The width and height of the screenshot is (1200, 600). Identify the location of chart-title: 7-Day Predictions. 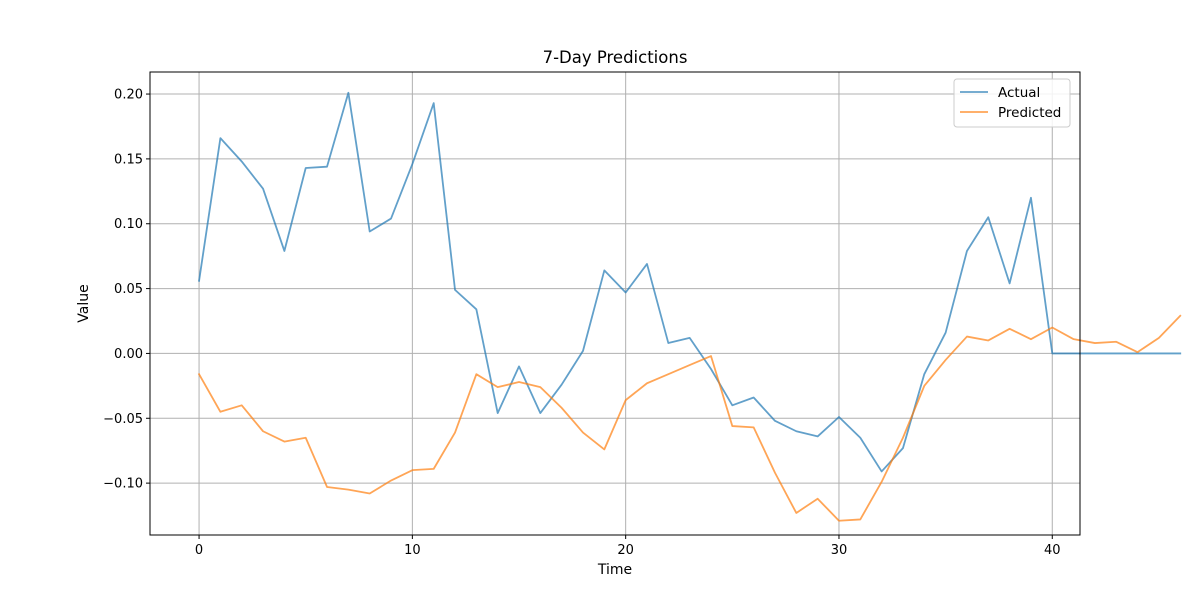
(615, 57).